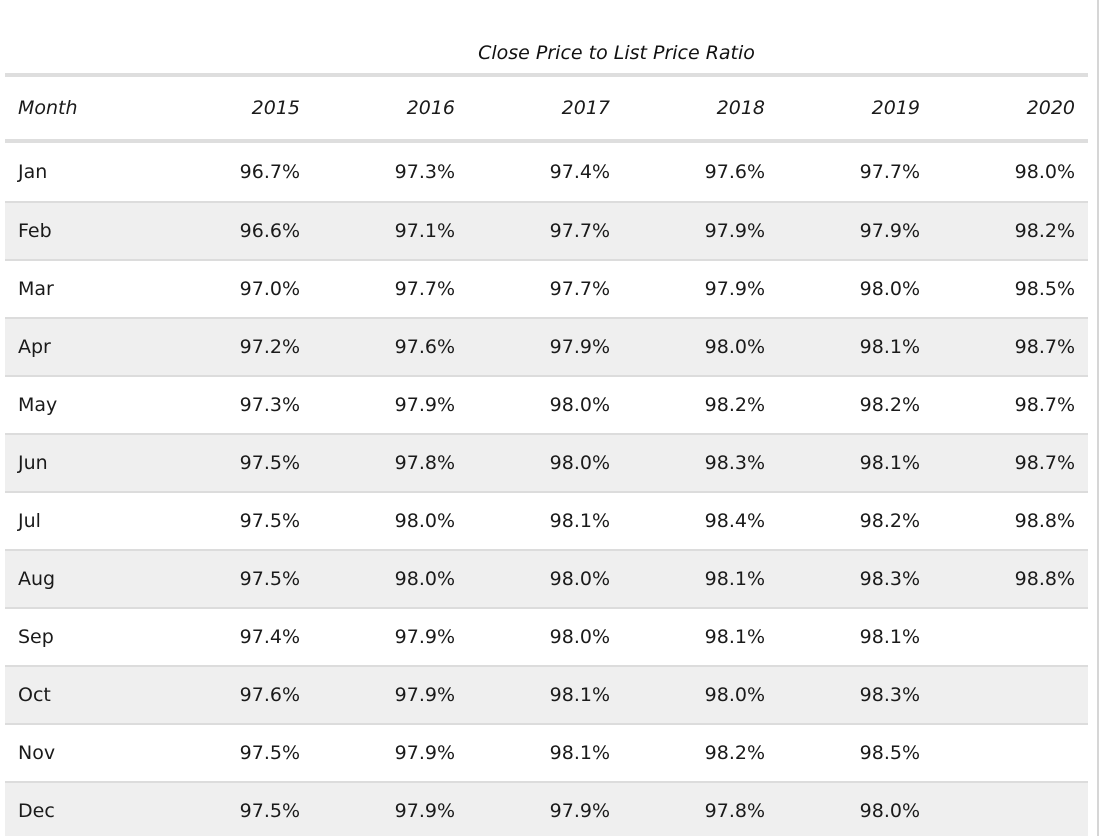  I want to click on column-header-month: Month, so click(48, 108).